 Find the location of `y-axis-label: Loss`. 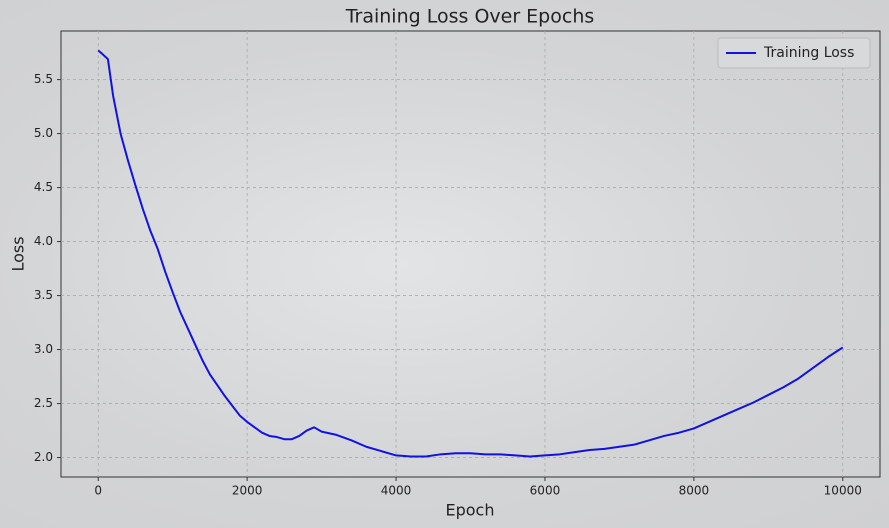

y-axis-label: Loss is located at coordinates (18, 253).